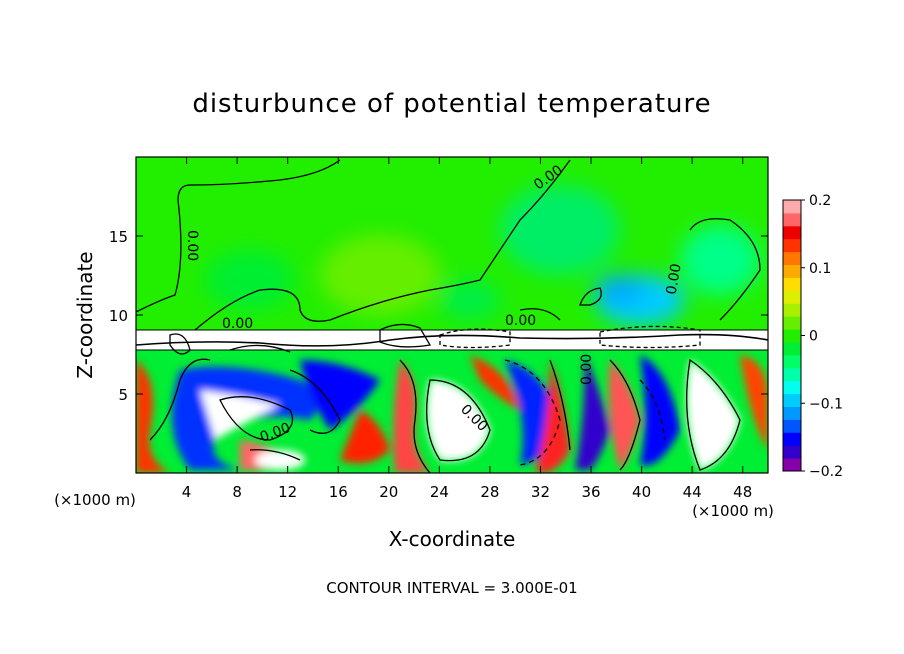 Image resolution: width=904 pixels, height=654 pixels. I want to click on colorbar, so click(792, 335).